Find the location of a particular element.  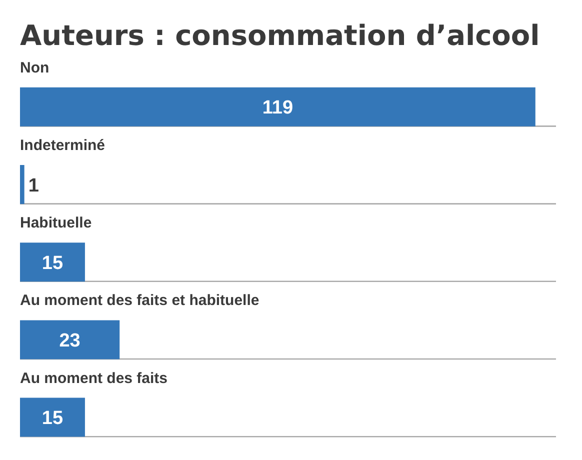

data-label: 119 is located at coordinates (278, 108).